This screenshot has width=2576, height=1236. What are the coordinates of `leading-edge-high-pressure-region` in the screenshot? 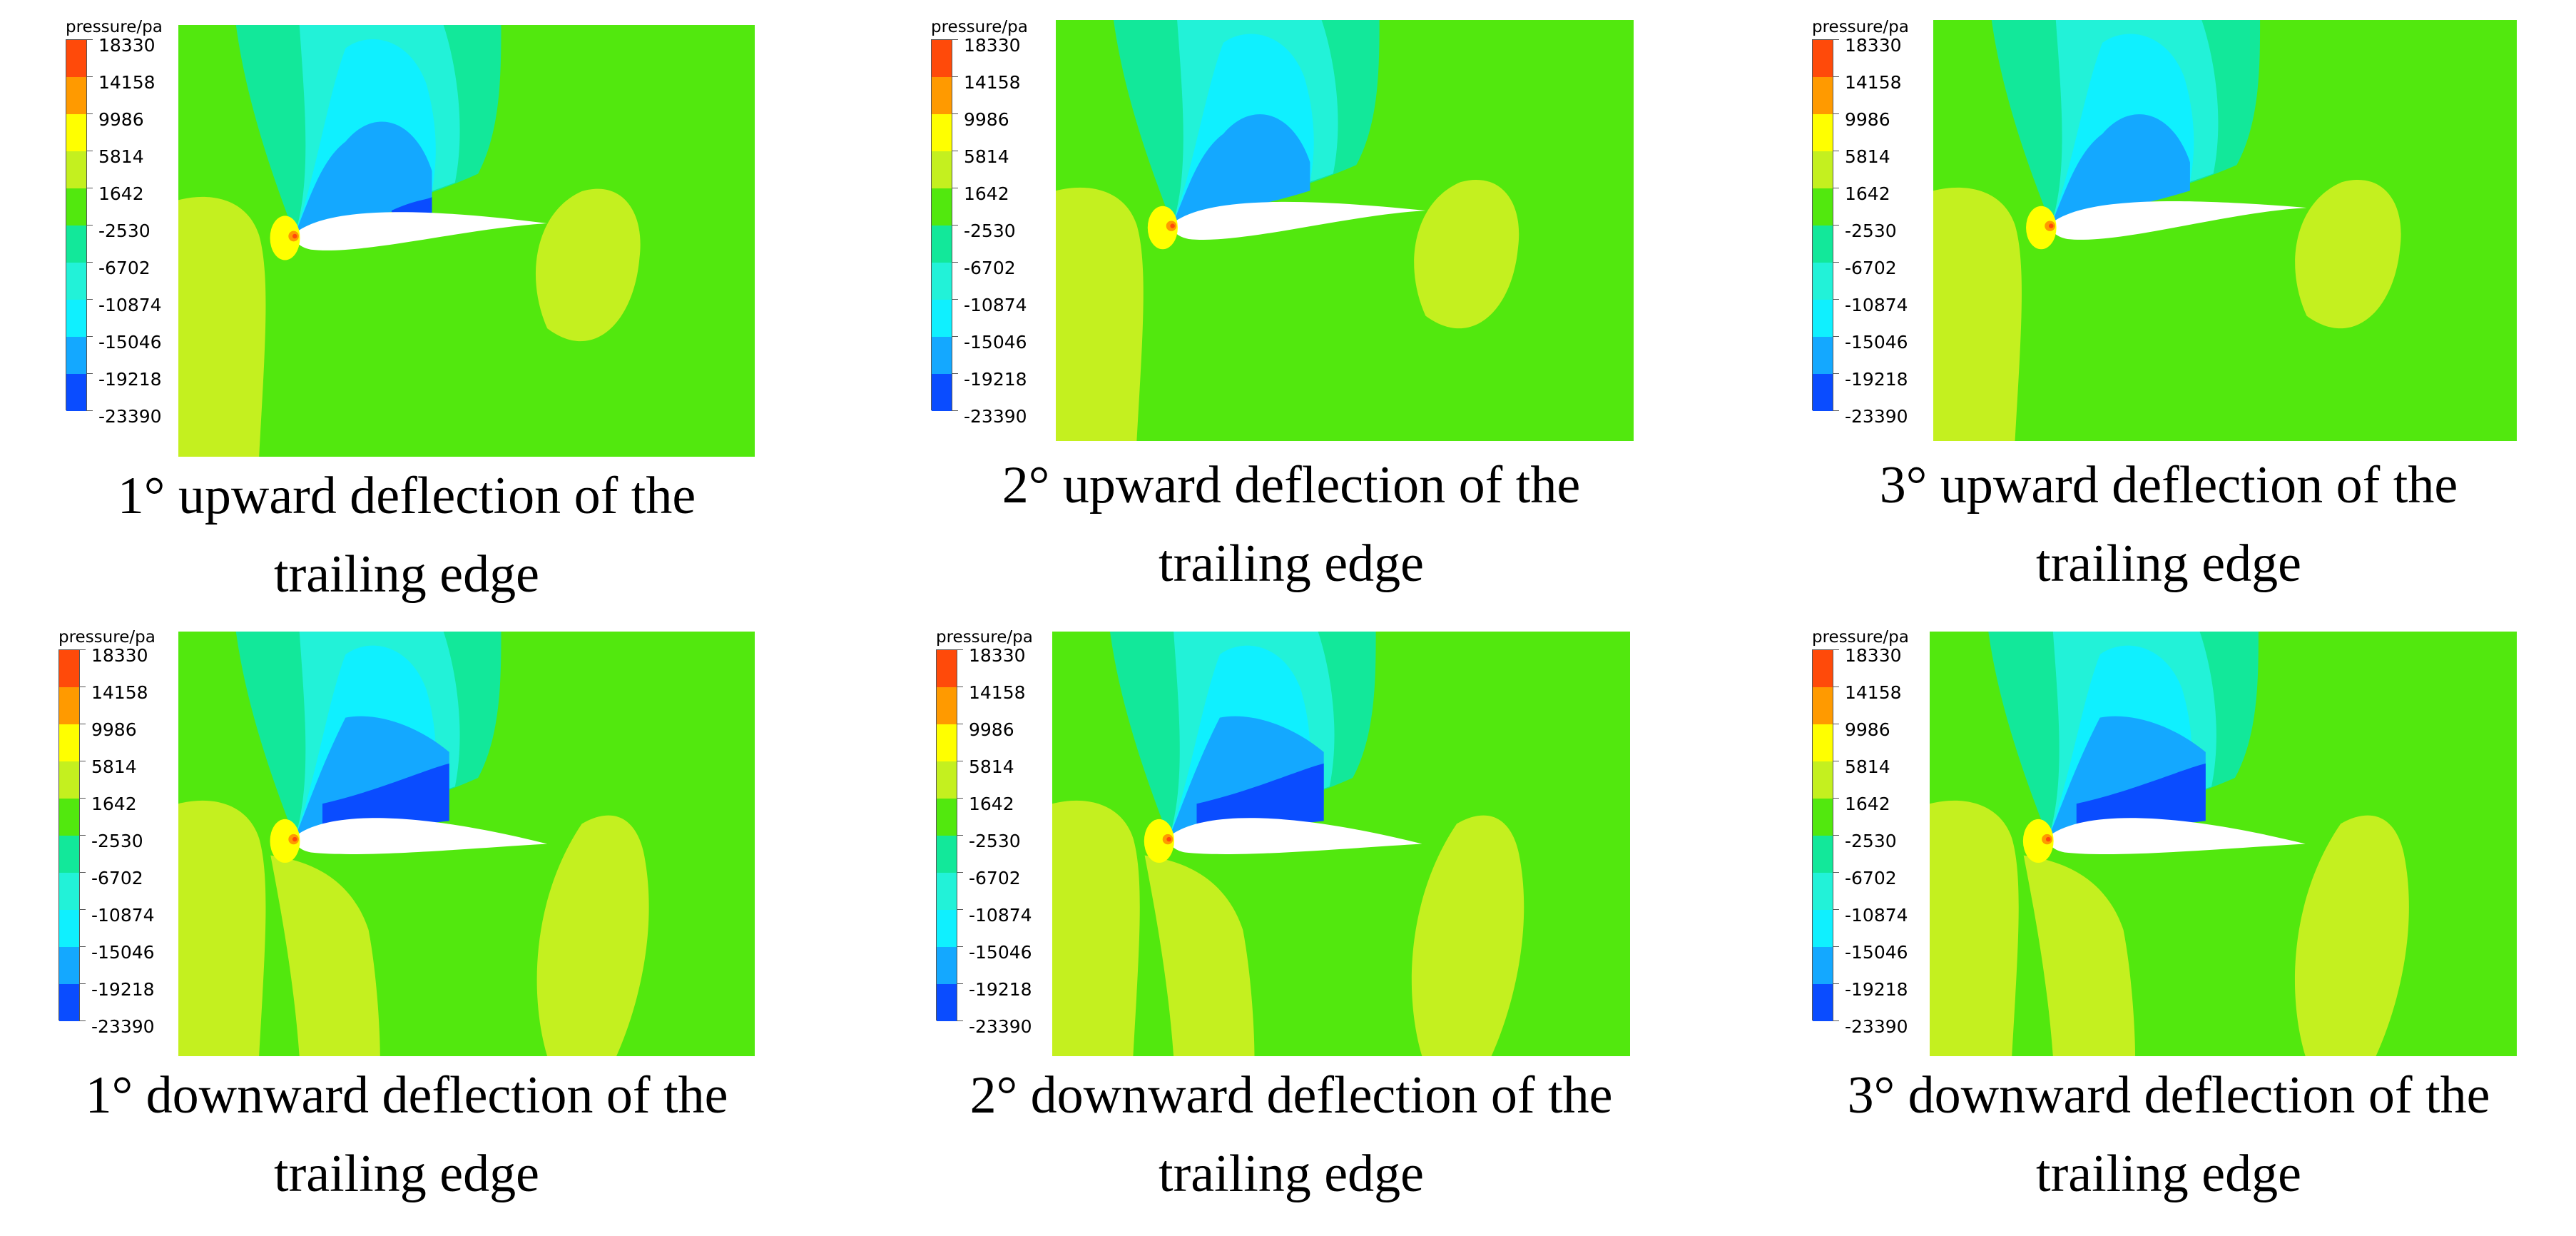 It's located at (1096, 928).